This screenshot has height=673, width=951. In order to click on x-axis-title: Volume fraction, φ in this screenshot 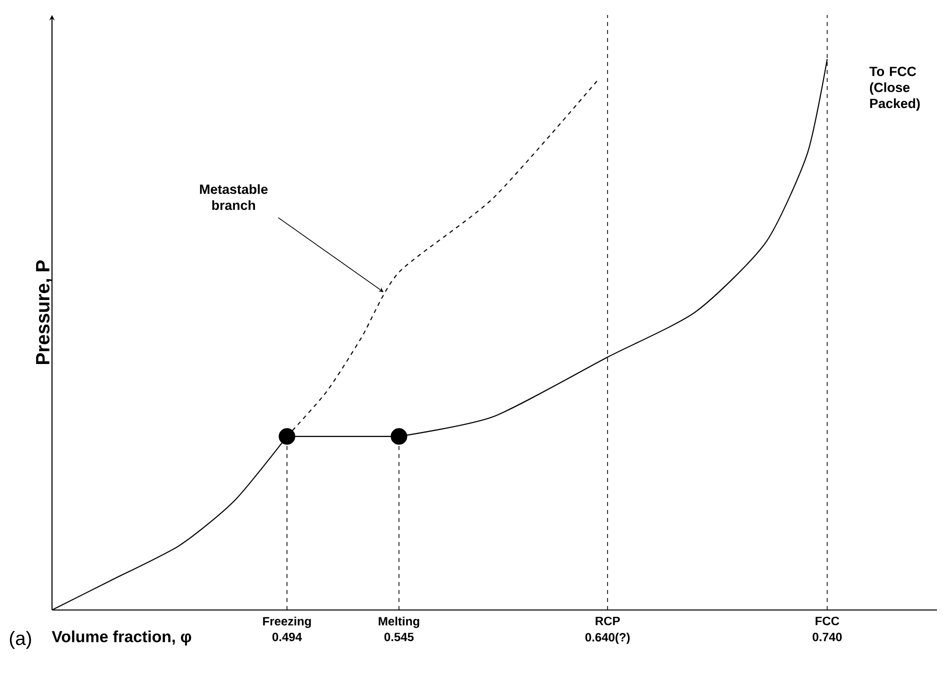, I will do `click(122, 638)`.